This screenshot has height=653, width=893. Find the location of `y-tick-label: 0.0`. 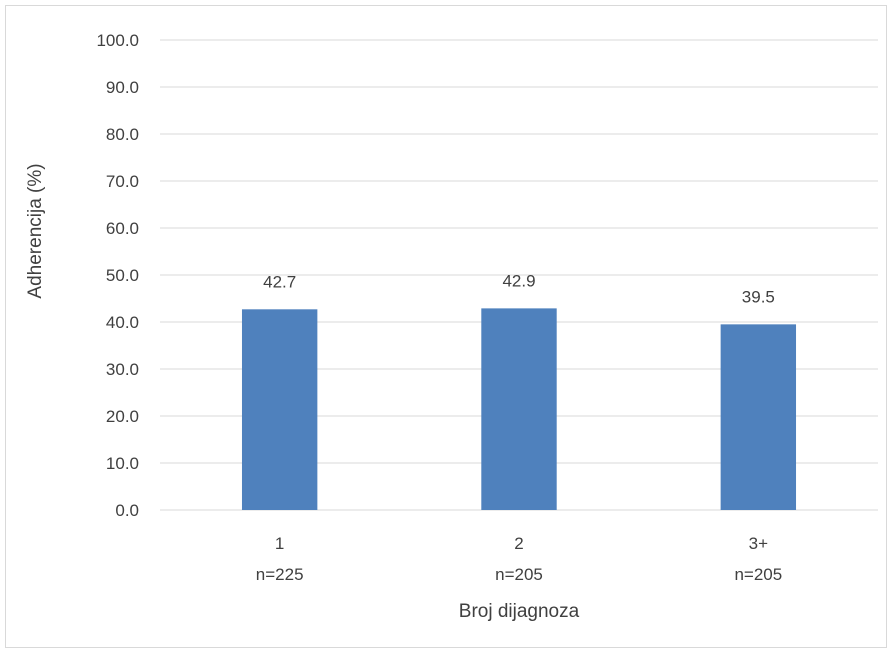

y-tick-label: 0.0 is located at coordinates (127, 510).